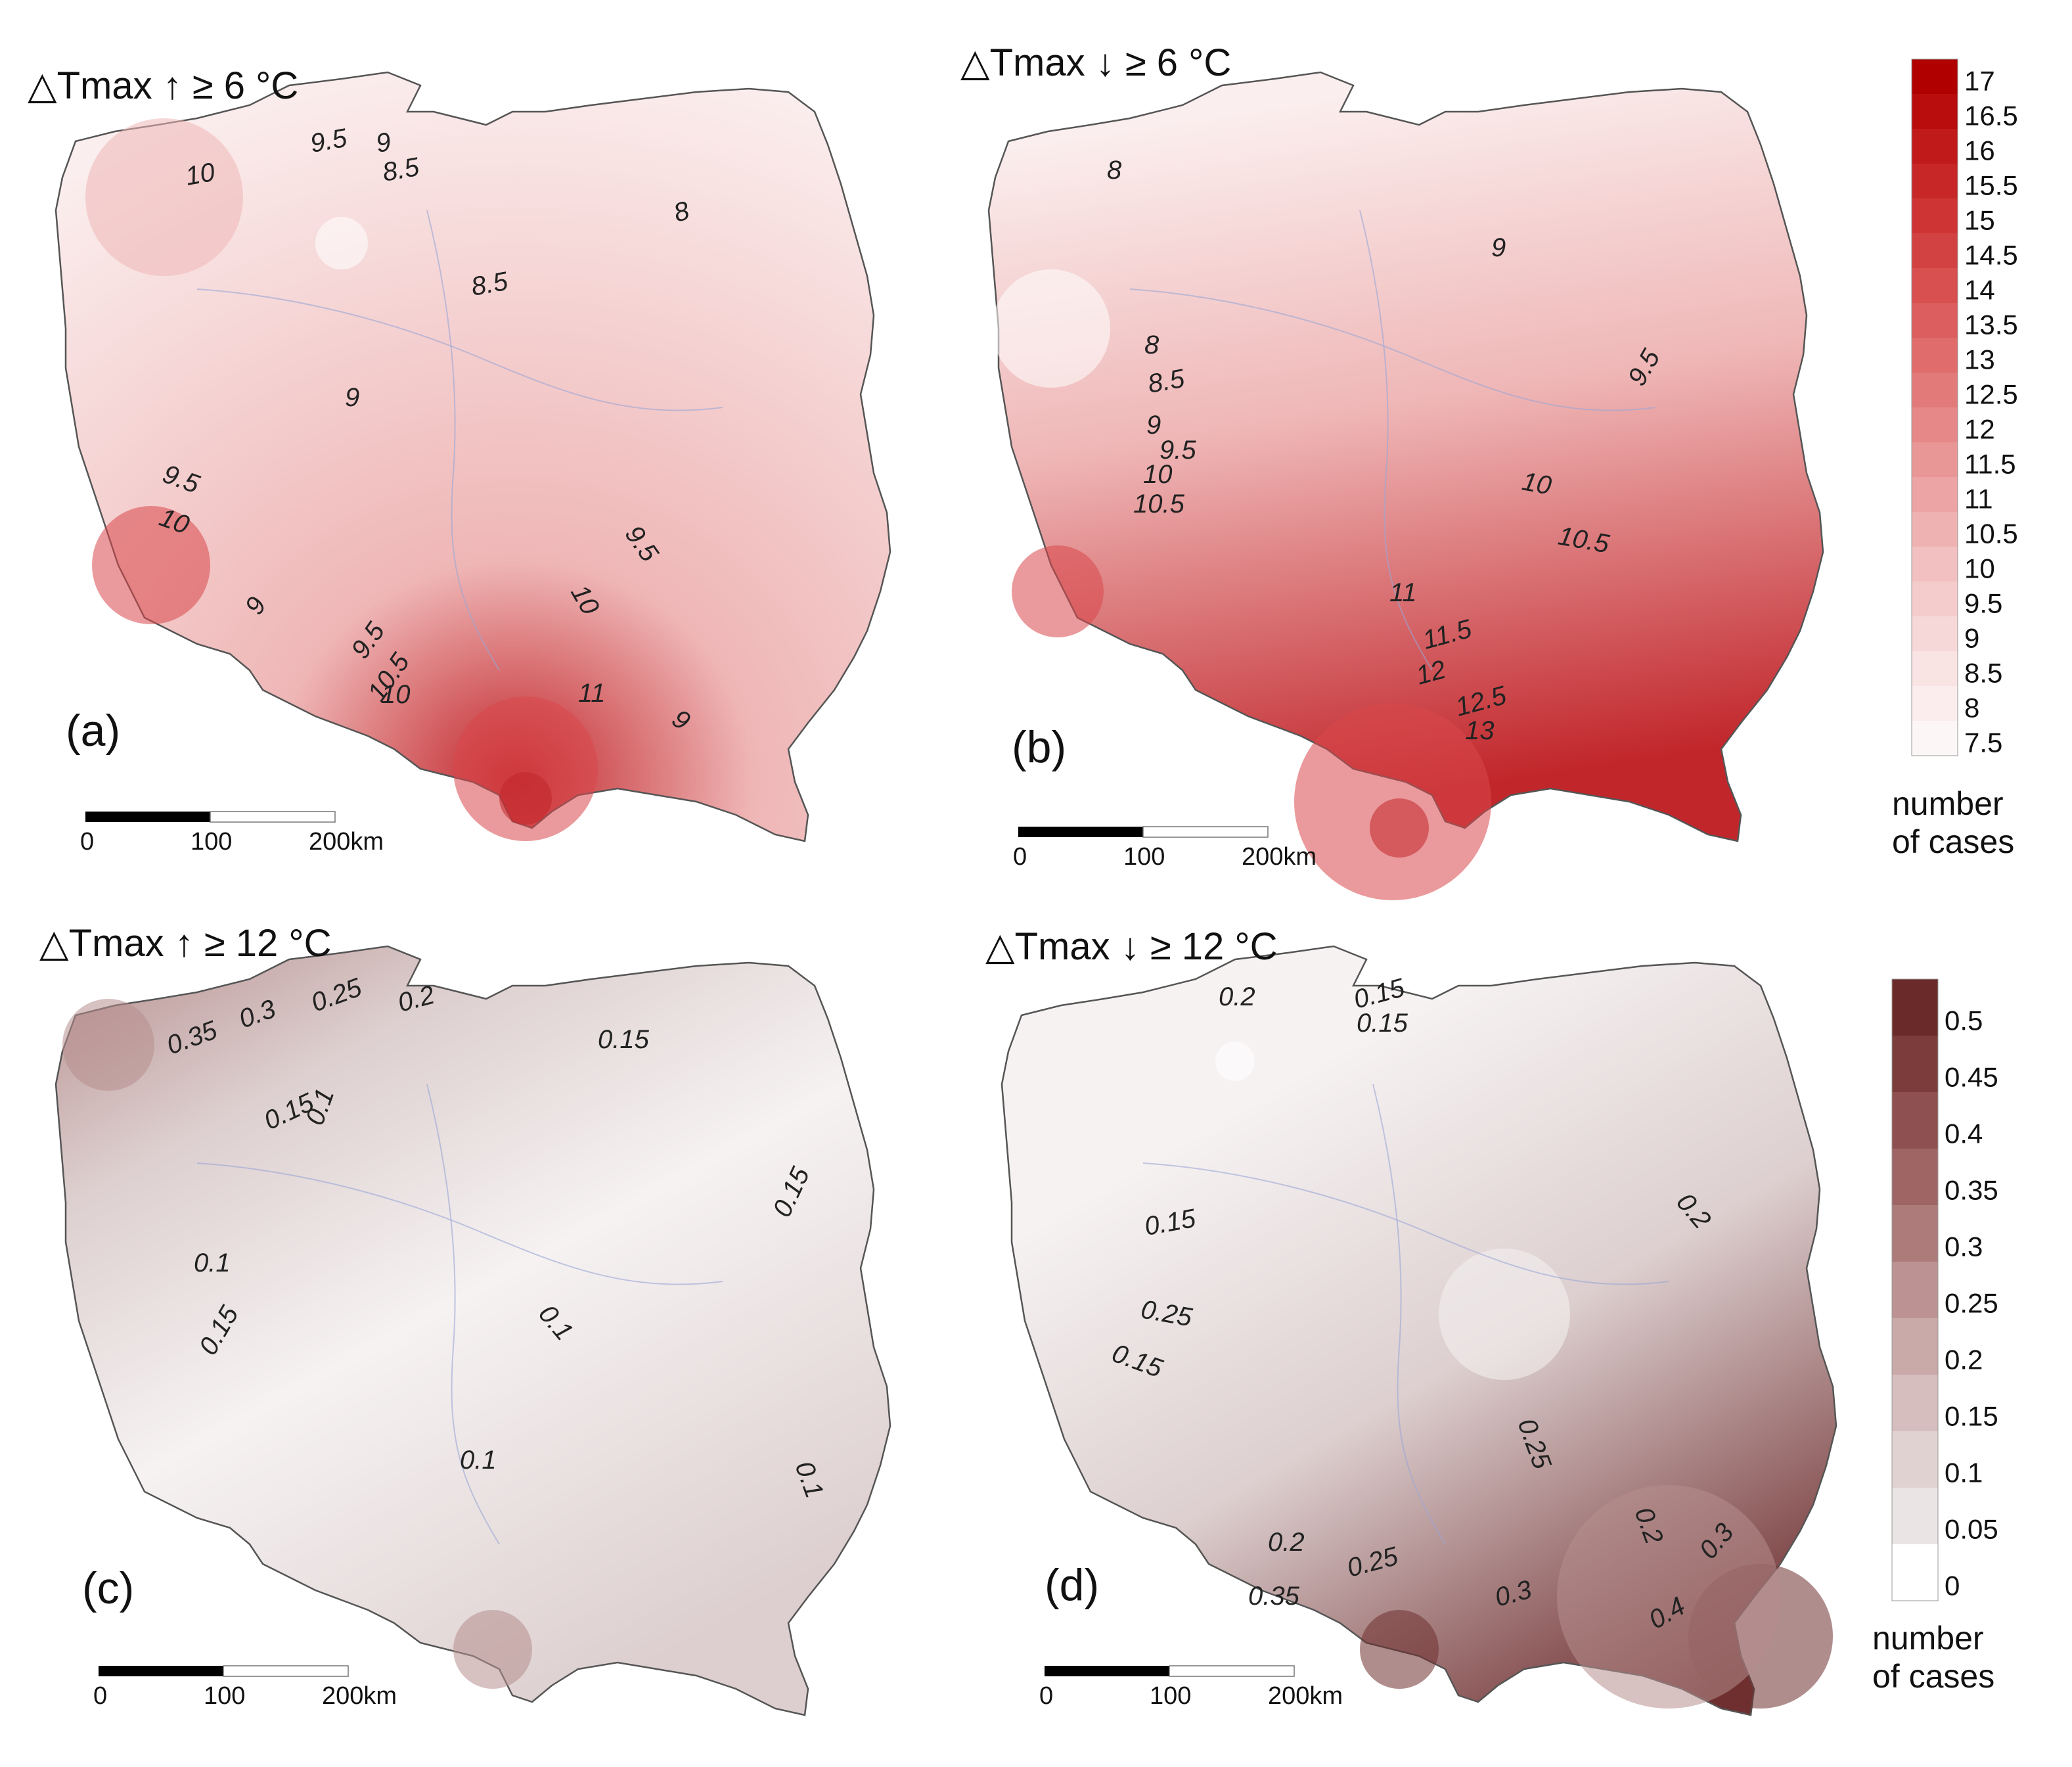 This screenshot has height=1767, width=2072. Describe the element at coordinates (1979, 150) in the screenshot. I see `legend-tick-label: 16` at that location.